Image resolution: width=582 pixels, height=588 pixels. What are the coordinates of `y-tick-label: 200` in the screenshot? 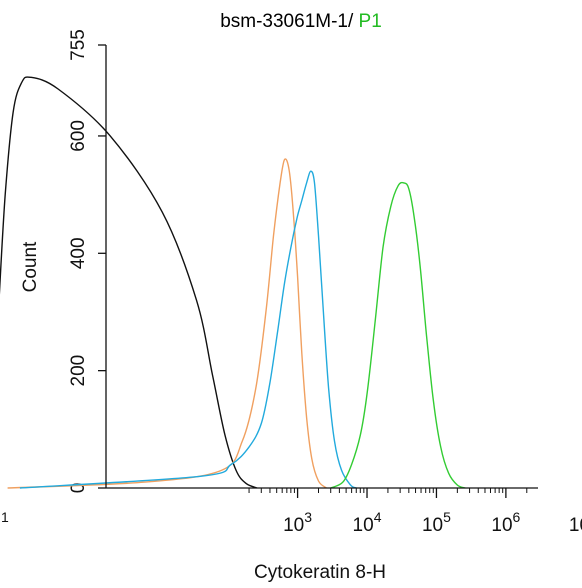 It's located at (78, 371).